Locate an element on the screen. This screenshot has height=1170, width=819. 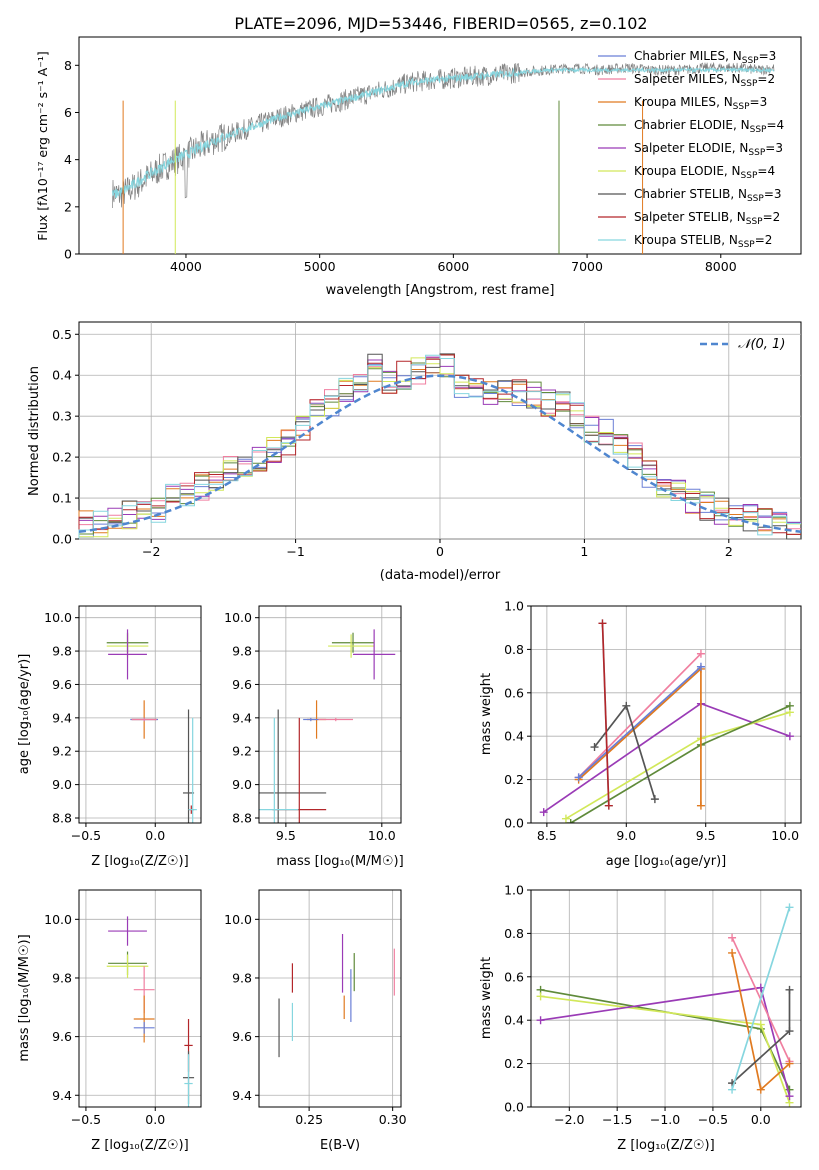
weight-vs-Z-marks is located at coordinates (665, 1005).